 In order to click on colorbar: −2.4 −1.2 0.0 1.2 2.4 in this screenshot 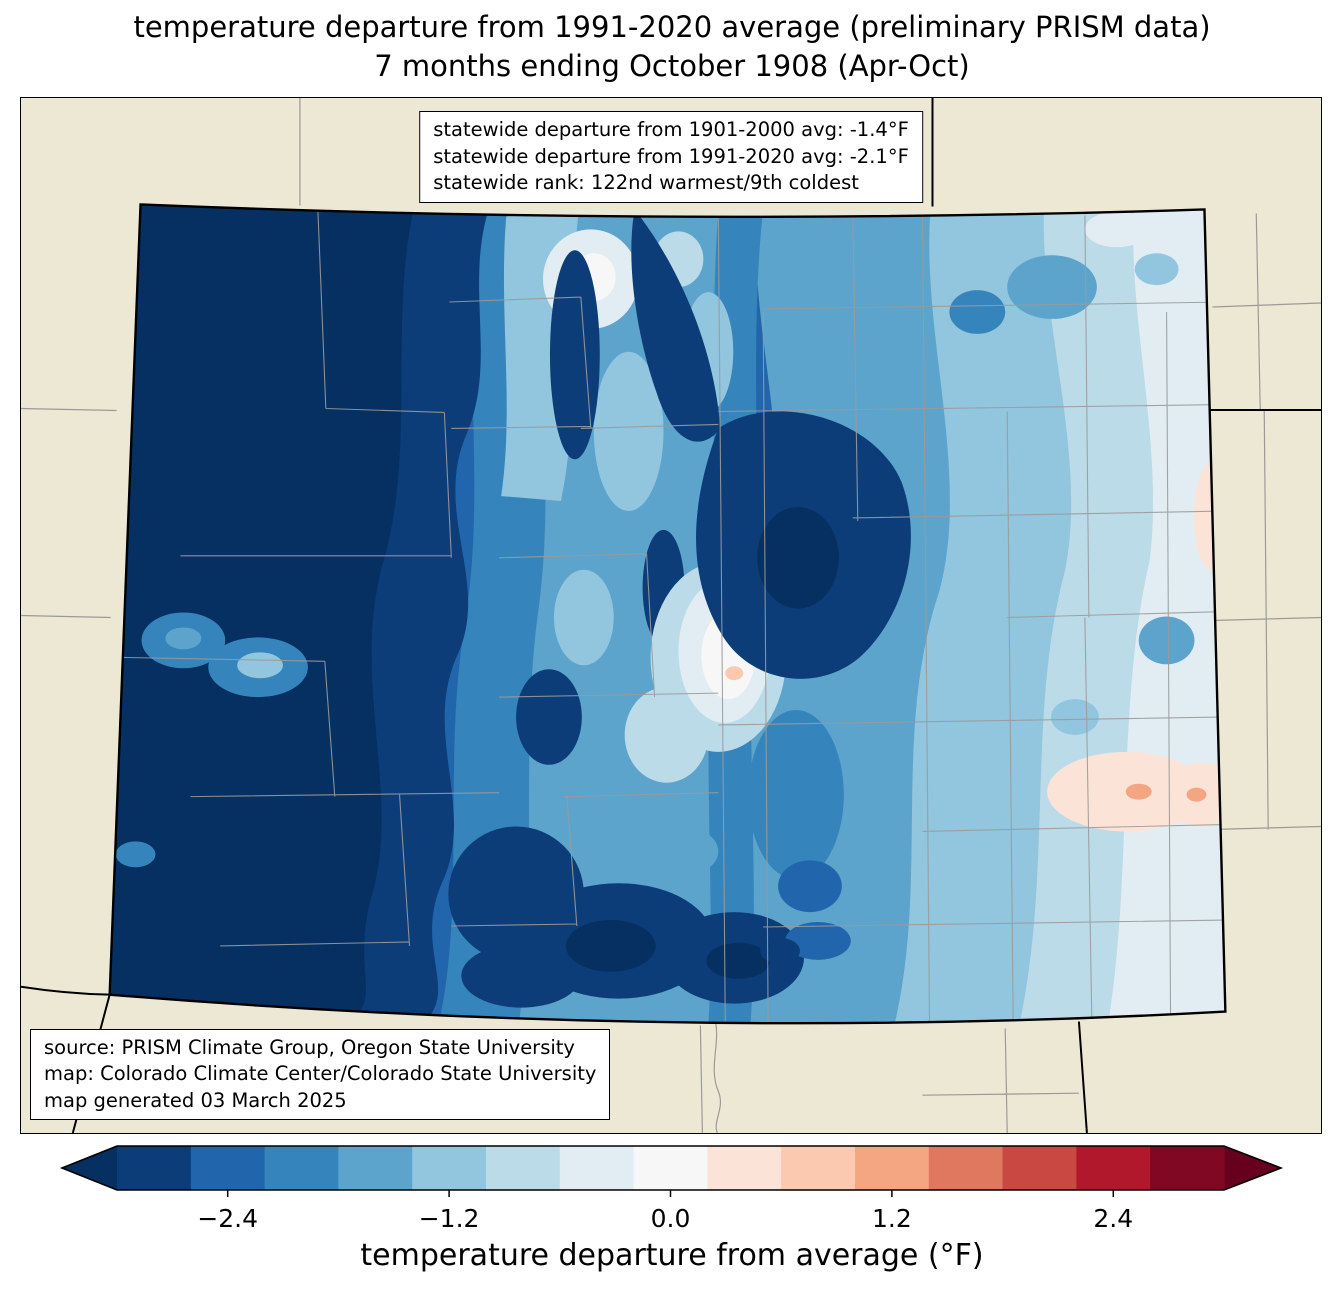, I will do `click(671, 1191)`.